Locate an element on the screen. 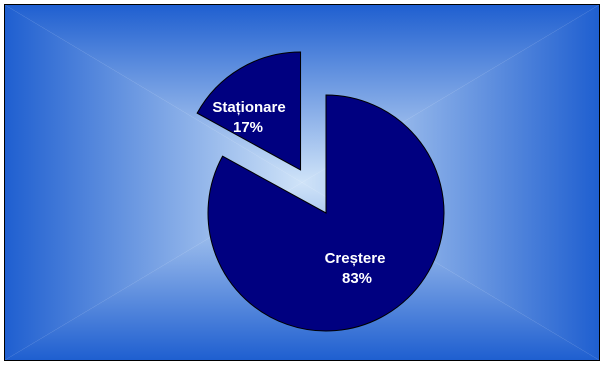 This screenshot has height=367, width=604. slice-label-group-2: Staționare 17% is located at coordinates (248, 117).